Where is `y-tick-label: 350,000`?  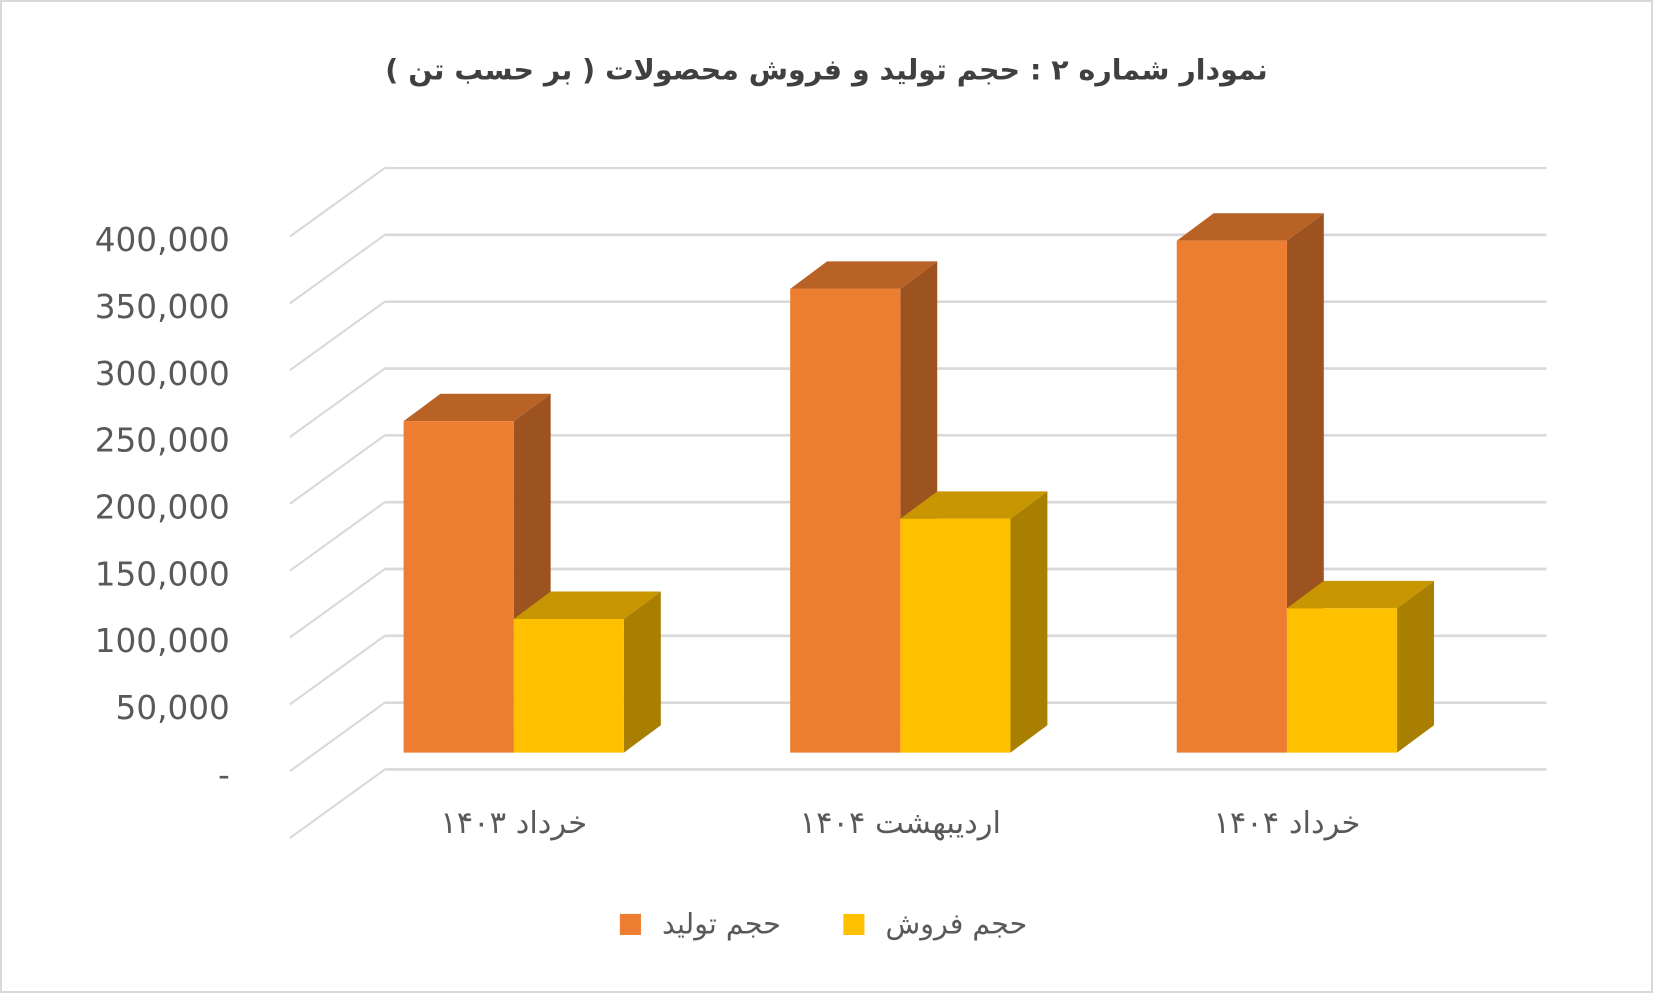 y-tick-label: 350,000 is located at coordinates (162, 307).